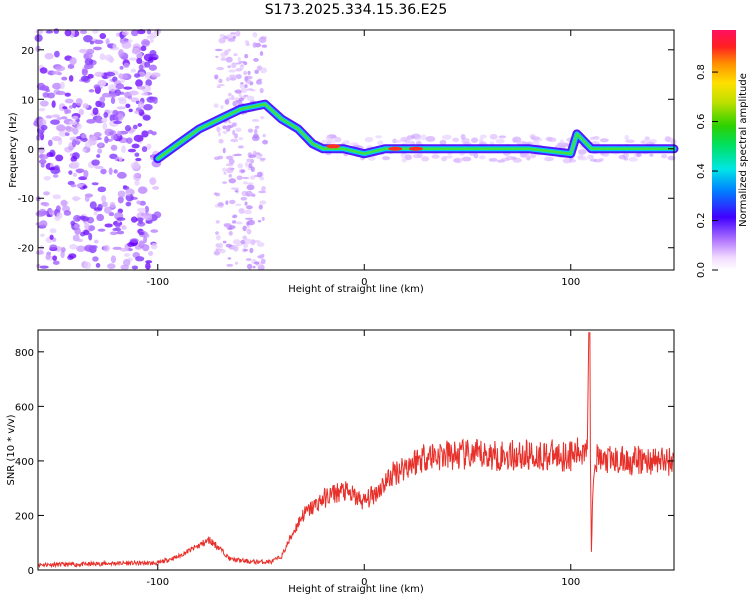 This screenshot has height=600, width=750. I want to click on y-tick-label: 600, so click(24, 407).